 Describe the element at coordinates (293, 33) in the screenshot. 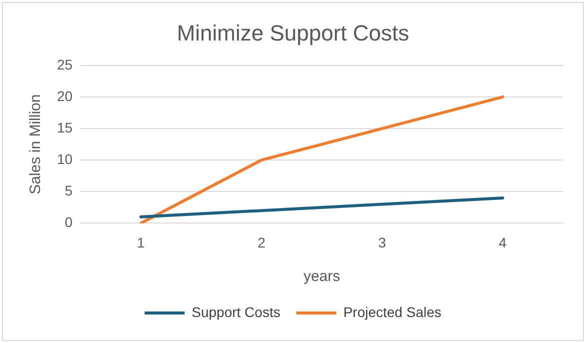

I see `chart-title: Minimize Support Costs` at that location.